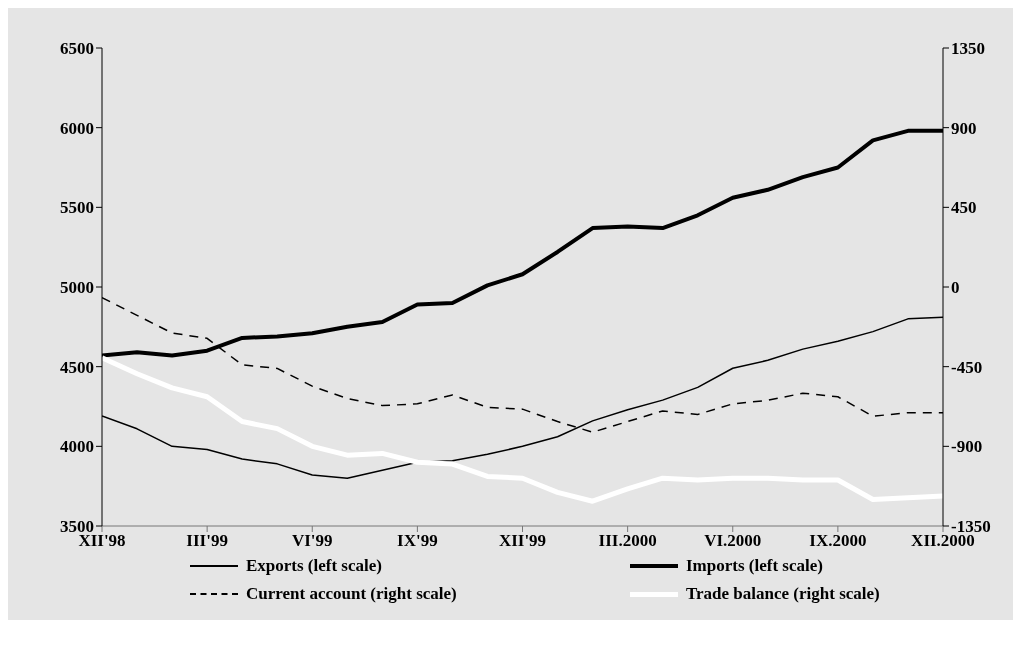  Describe the element at coordinates (351, 594) in the screenshot. I see `legend-label: Current account (right scale)` at that location.